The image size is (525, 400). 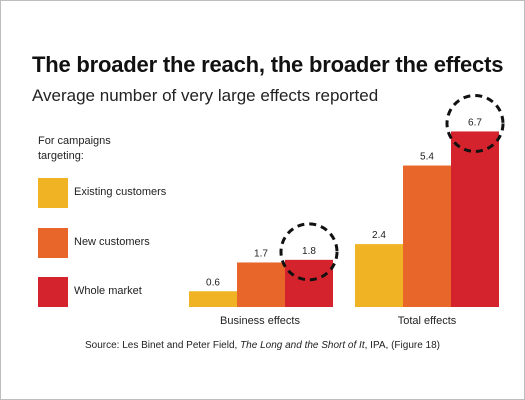 I want to click on bar-total-effects-new-customers, so click(x=427, y=236).